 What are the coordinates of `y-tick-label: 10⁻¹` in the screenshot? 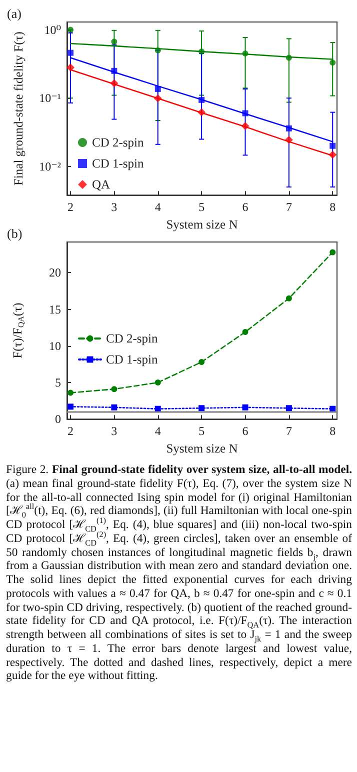 It's located at (50, 98).